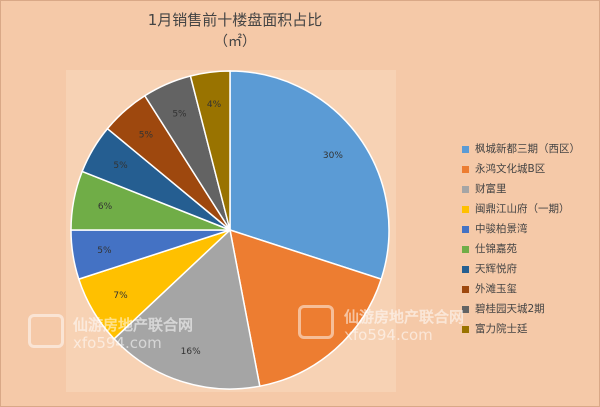  What do you see at coordinates (501, 229) in the screenshot?
I see `legend-label: 中骏柏景湾` at bounding box center [501, 229].